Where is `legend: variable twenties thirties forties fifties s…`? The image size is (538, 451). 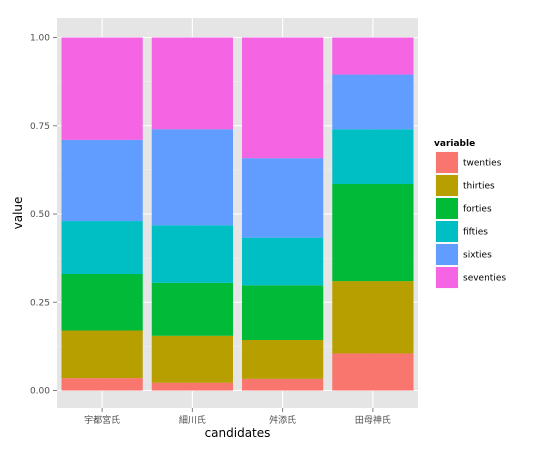 legend: variable twenties thirties forties fifties s… is located at coordinates (470, 214).